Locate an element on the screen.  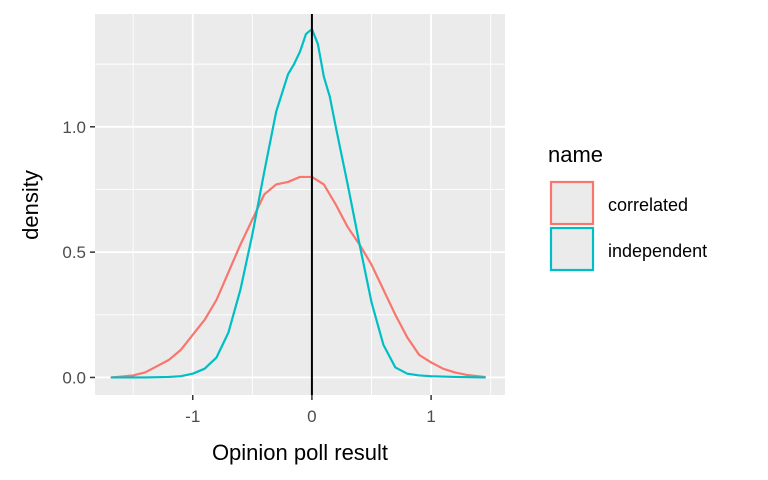
legend-label-correlated: correlated is located at coordinates (648, 205).